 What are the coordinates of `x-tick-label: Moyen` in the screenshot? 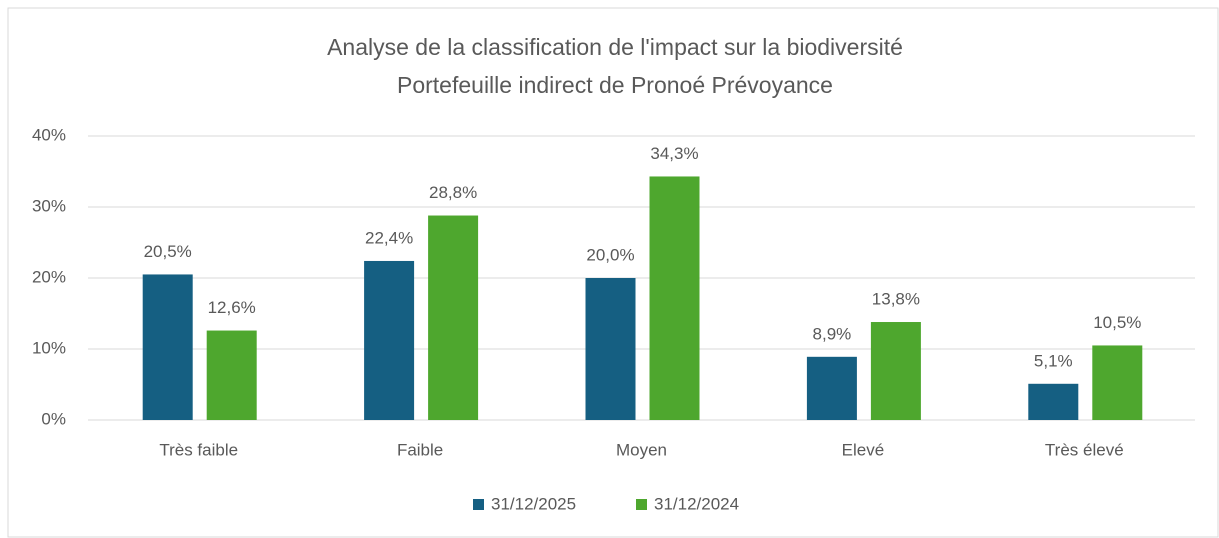 It's located at (641, 449).